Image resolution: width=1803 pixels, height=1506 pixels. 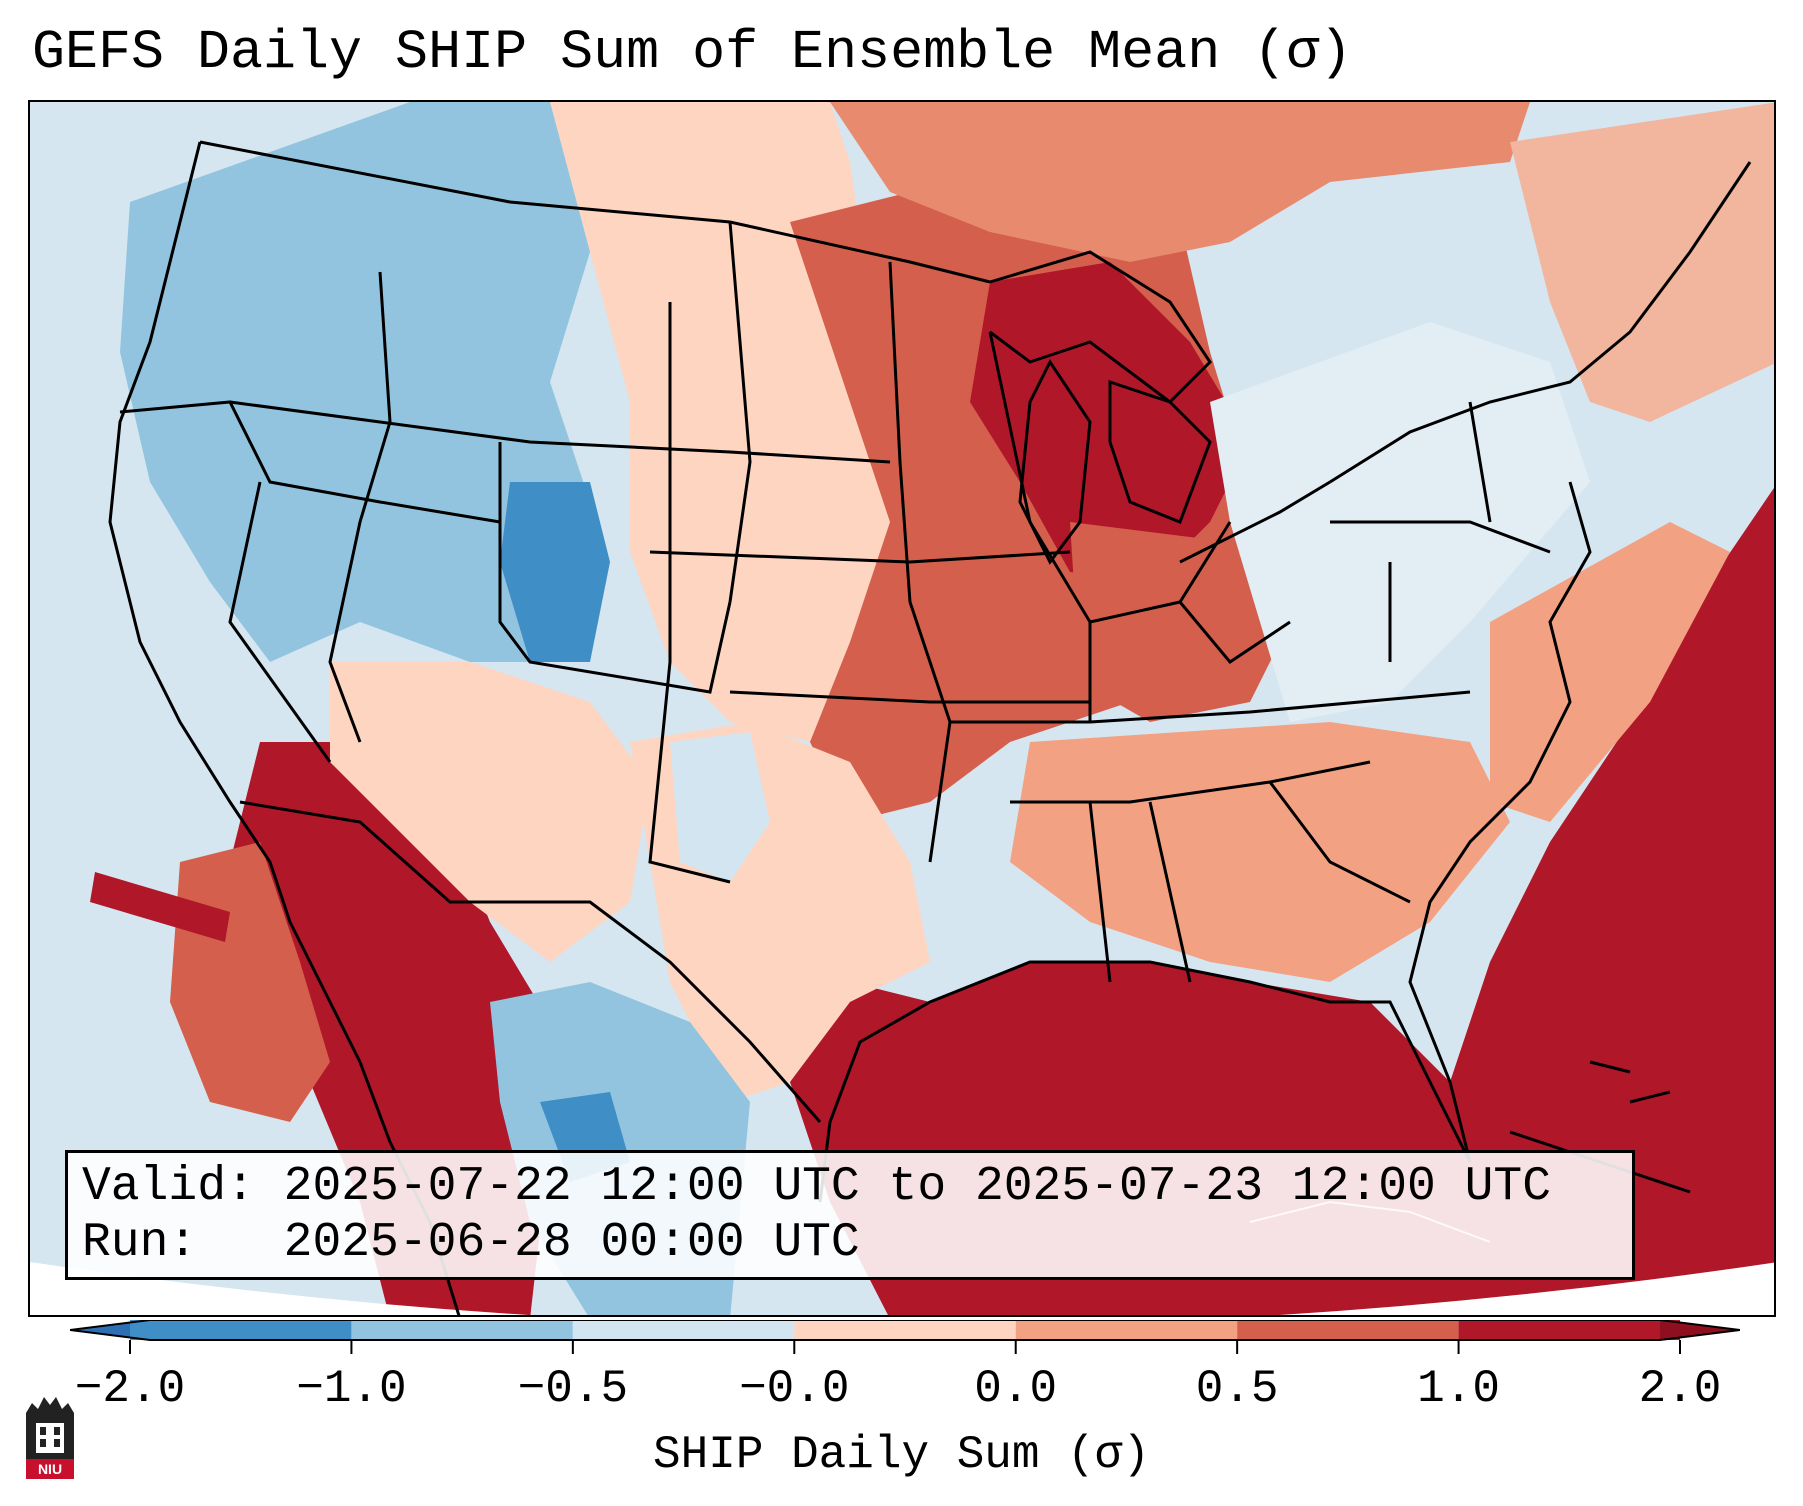 I want to click on colorbar-tick-label: −2.0, so click(x=130, y=1389).